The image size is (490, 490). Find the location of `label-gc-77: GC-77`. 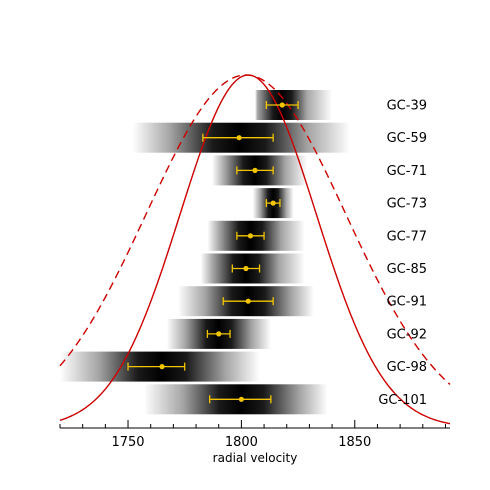

label-gc-77: GC-77 is located at coordinates (407, 236).